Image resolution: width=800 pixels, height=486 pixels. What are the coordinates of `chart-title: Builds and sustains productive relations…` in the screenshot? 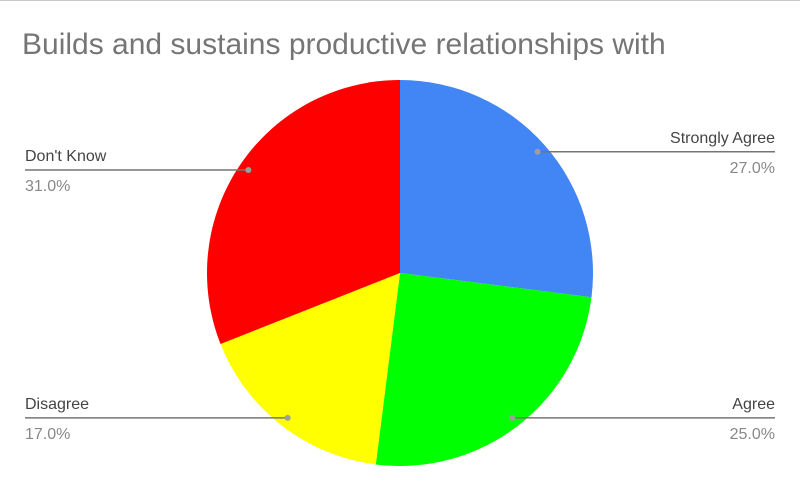 It's located at (344, 44).